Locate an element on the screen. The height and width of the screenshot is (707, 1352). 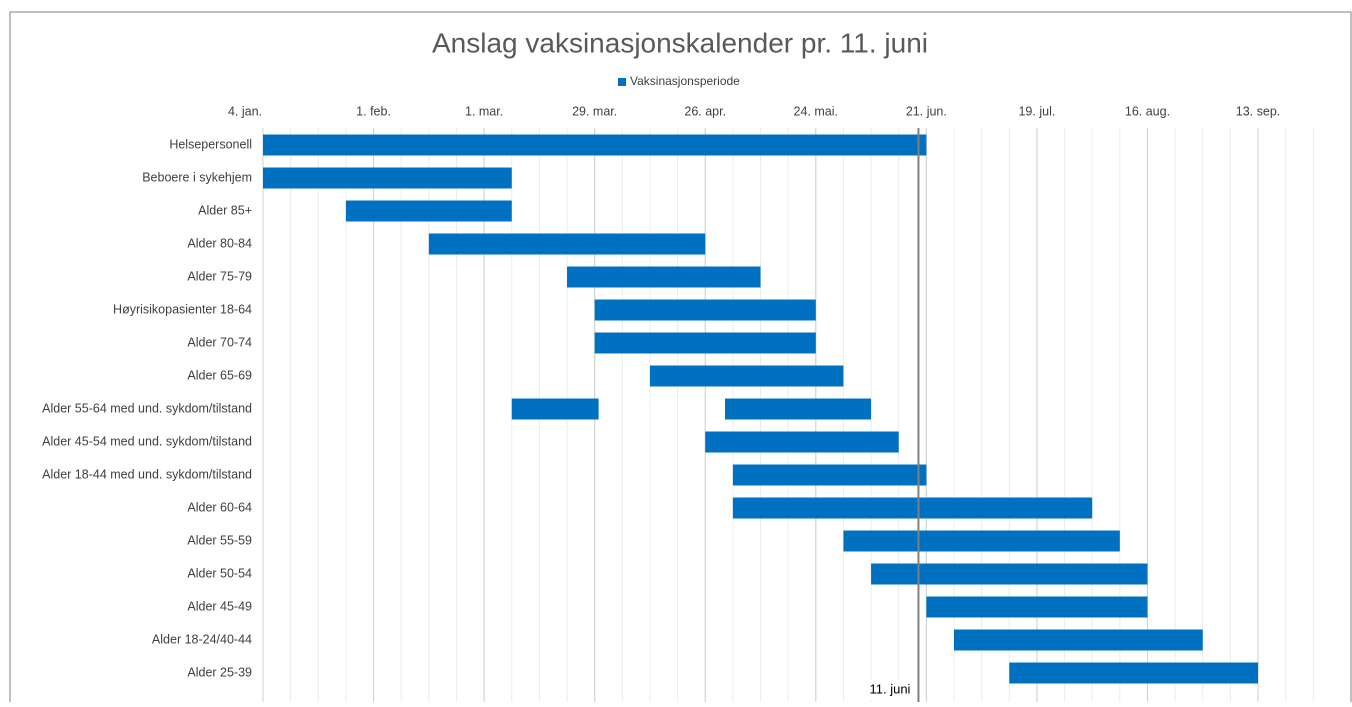
x-tick-label: 4. jan. is located at coordinates (245, 111).